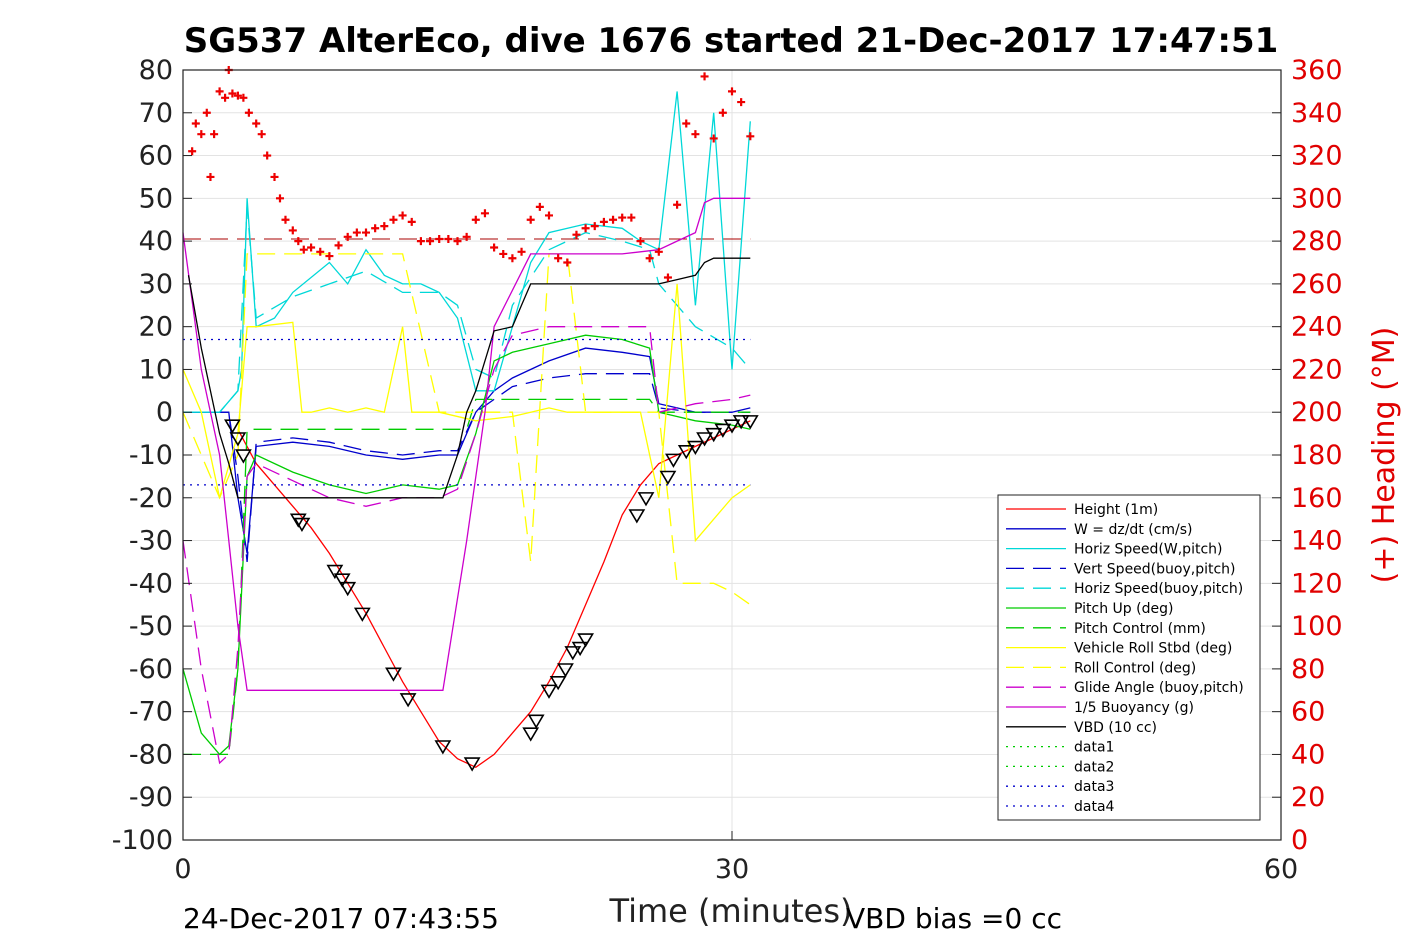 This screenshot has height=945, width=1417. Describe the element at coordinates (156, 198) in the screenshot. I see `y-tick-label: 50` at that location.